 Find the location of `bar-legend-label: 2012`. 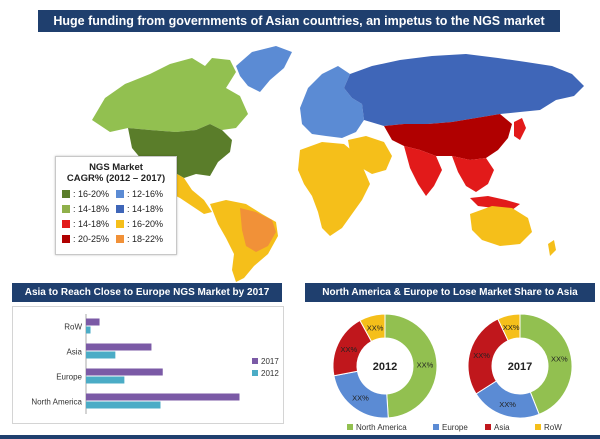

bar-legend-label: 2012 is located at coordinates (270, 373).